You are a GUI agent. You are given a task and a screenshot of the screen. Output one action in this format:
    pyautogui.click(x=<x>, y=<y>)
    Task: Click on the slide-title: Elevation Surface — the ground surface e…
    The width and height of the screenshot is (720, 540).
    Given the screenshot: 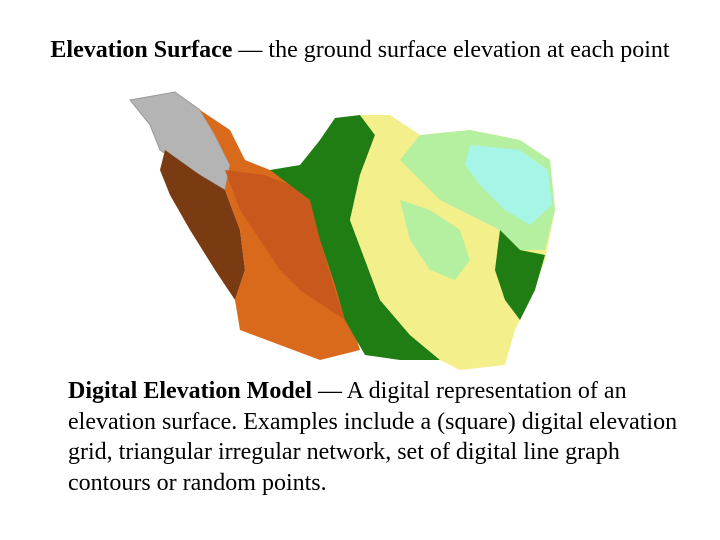 What is the action you would take?
    pyautogui.click(x=360, y=50)
    